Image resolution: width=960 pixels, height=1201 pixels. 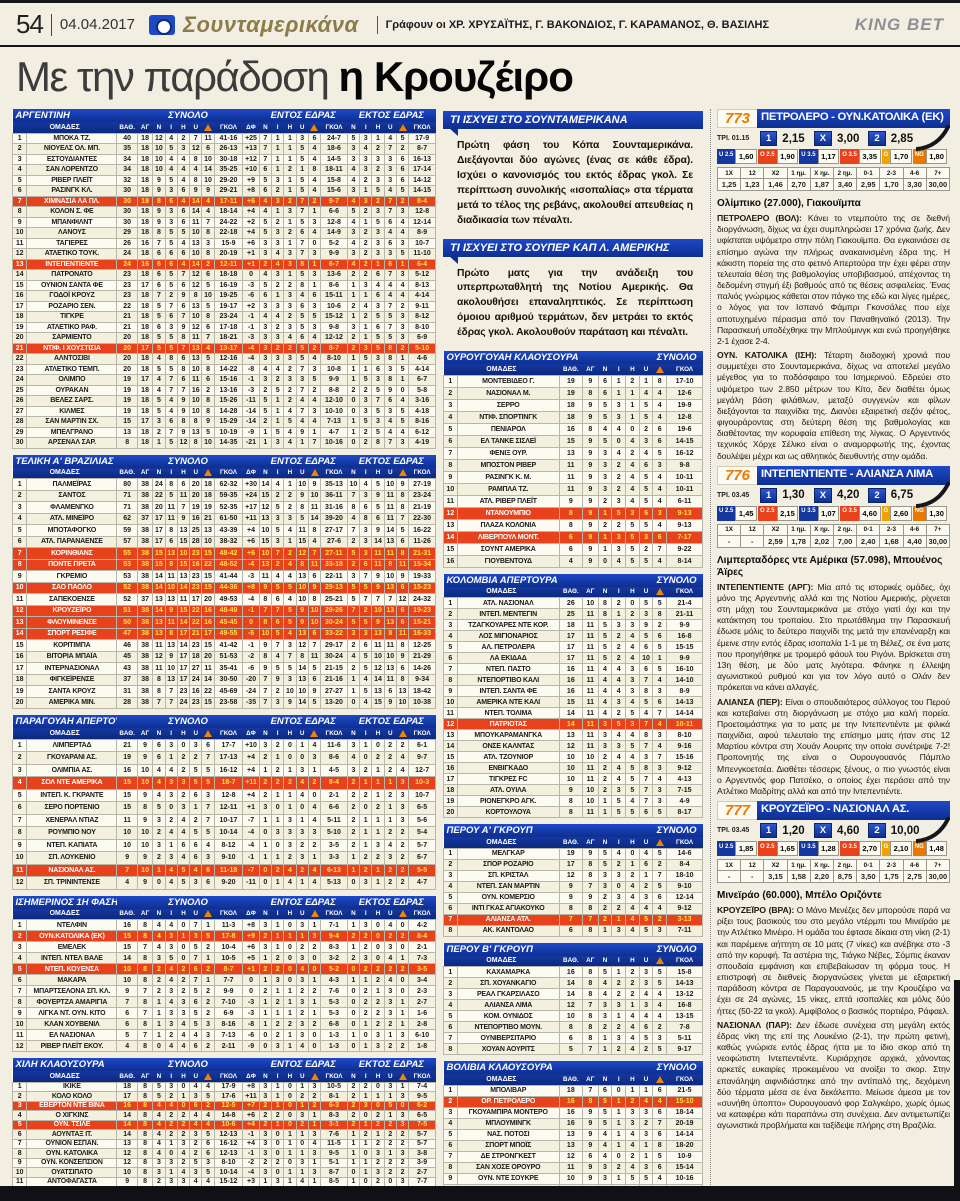 I want to click on stat-cell: 11, so click(x=159, y=668).